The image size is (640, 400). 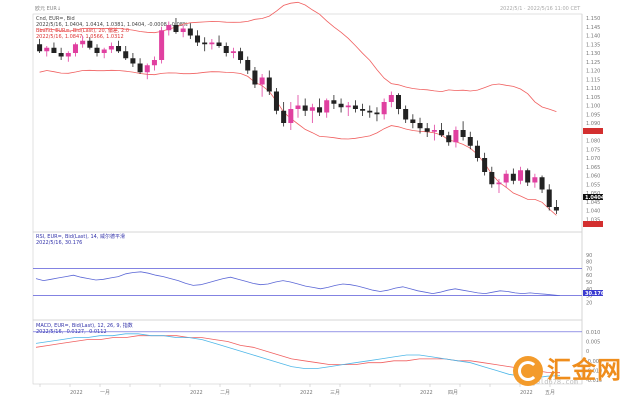 What do you see at coordinates (594, 381) in the screenshot?
I see `macd-tick-label: -0.015` at bounding box center [594, 381].